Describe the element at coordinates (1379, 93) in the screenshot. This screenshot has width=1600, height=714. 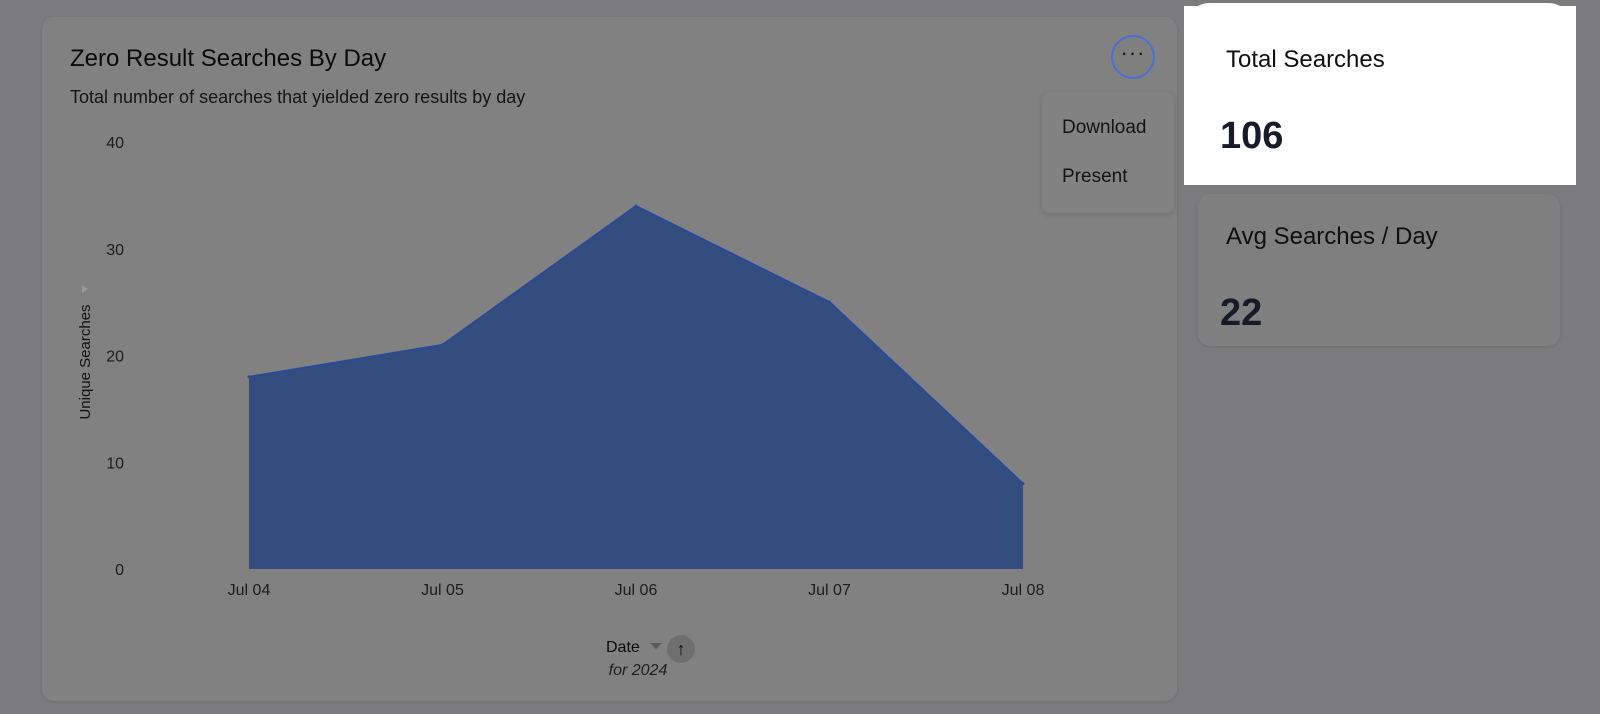
I see `stat-card-total-searches: Total Searches 106` at that location.